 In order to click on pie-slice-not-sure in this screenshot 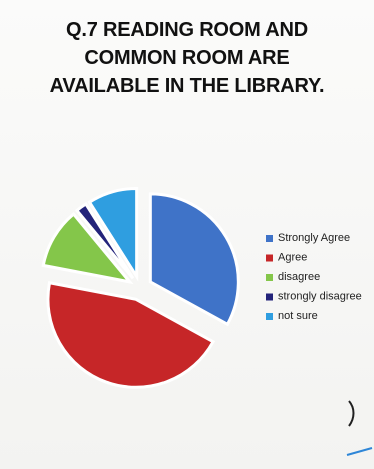, I will do `click(113, 234)`.